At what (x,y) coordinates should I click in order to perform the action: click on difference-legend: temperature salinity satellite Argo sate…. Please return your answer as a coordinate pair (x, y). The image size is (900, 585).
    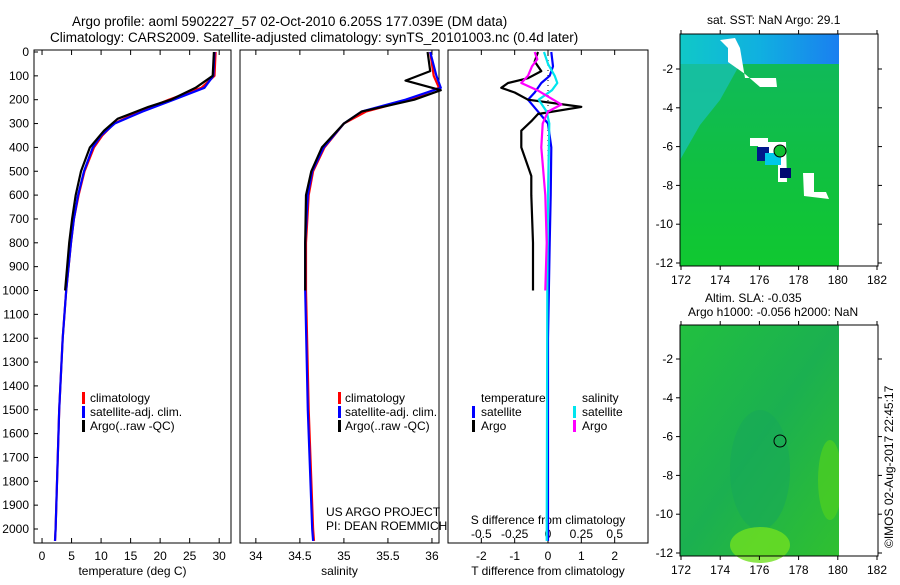
    Looking at the image, I should click on (547, 412).